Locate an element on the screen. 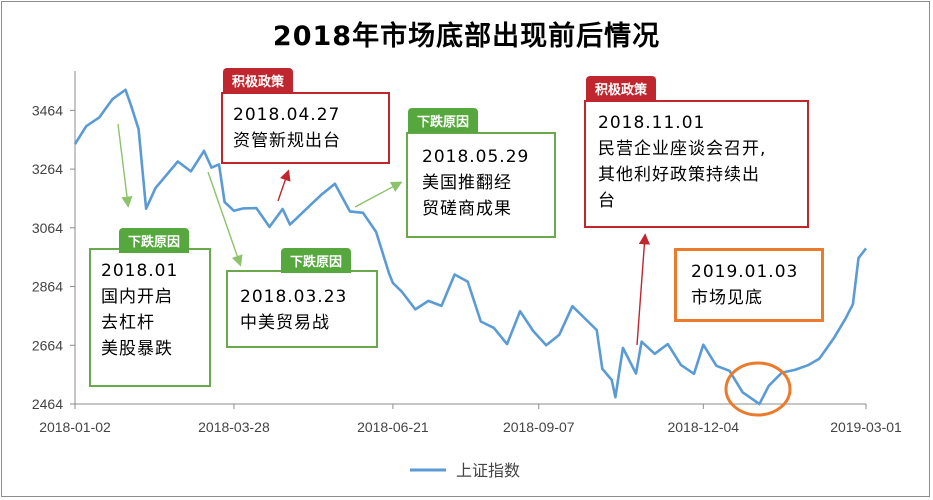  legend-label: 上证指数 is located at coordinates (488, 470).